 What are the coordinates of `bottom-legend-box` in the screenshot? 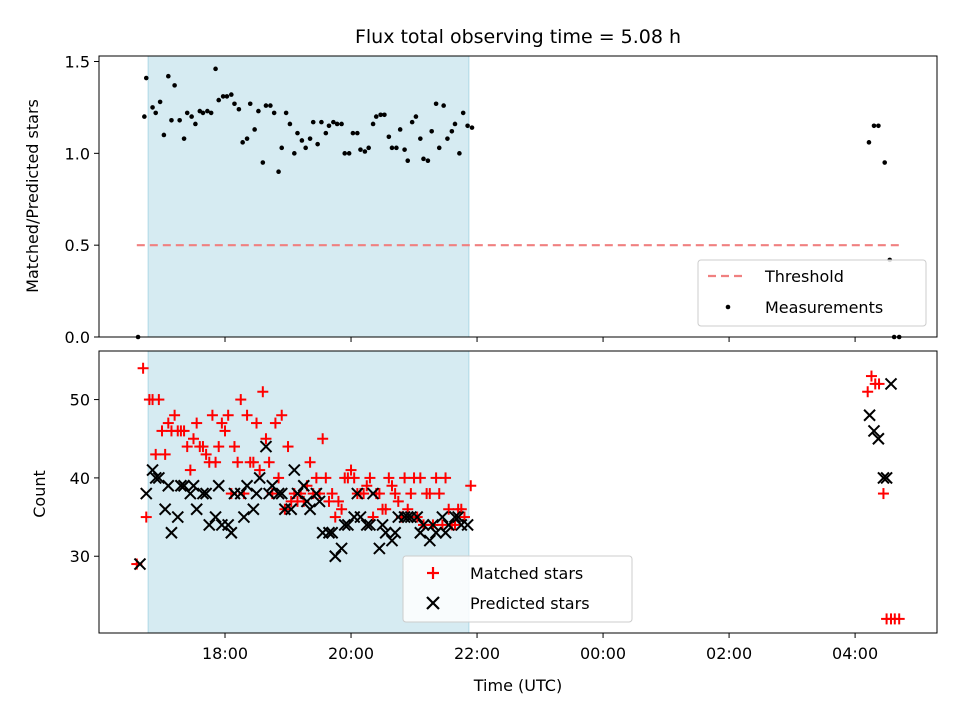 It's located at (517, 589).